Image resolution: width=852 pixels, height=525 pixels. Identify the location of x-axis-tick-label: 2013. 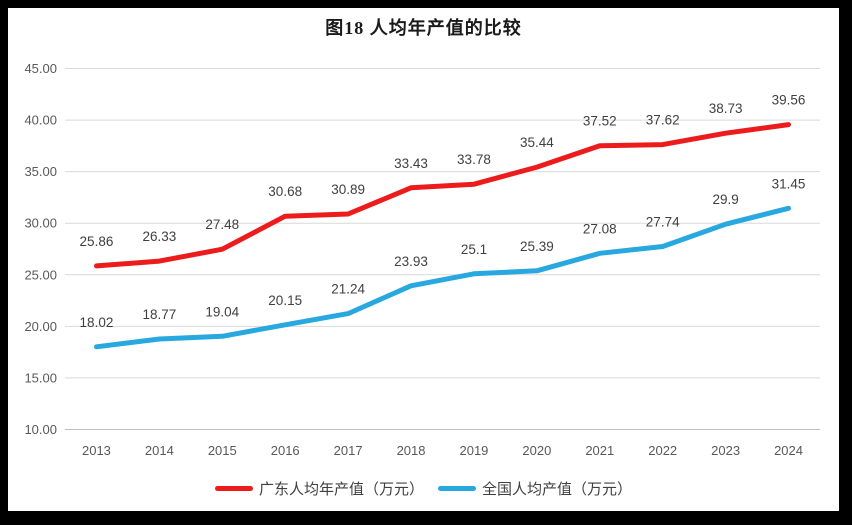
(96, 450).